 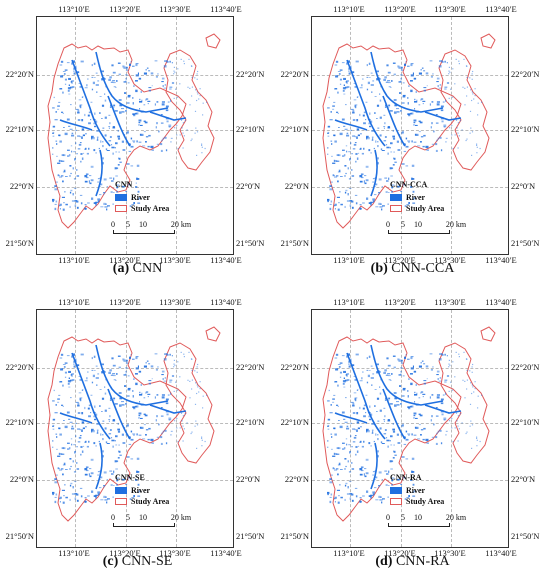 I want to click on scale-tick-label: 0, so click(x=113, y=517).